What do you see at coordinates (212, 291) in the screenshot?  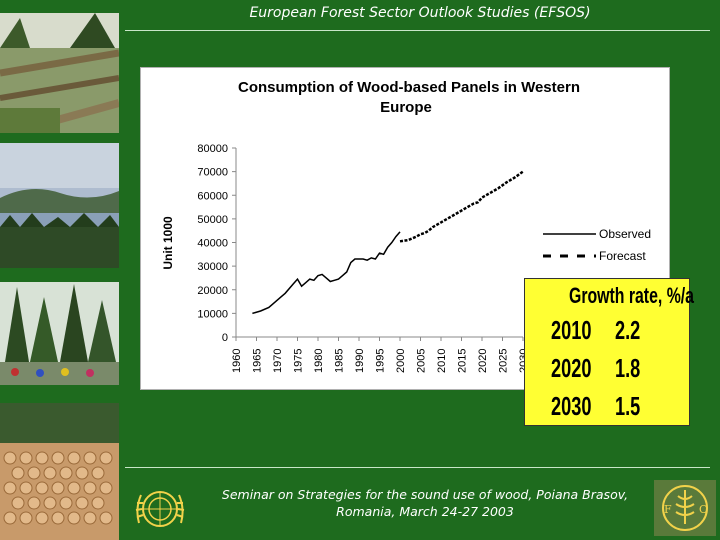 I see `y-tick-label: 20000` at bounding box center [212, 291].